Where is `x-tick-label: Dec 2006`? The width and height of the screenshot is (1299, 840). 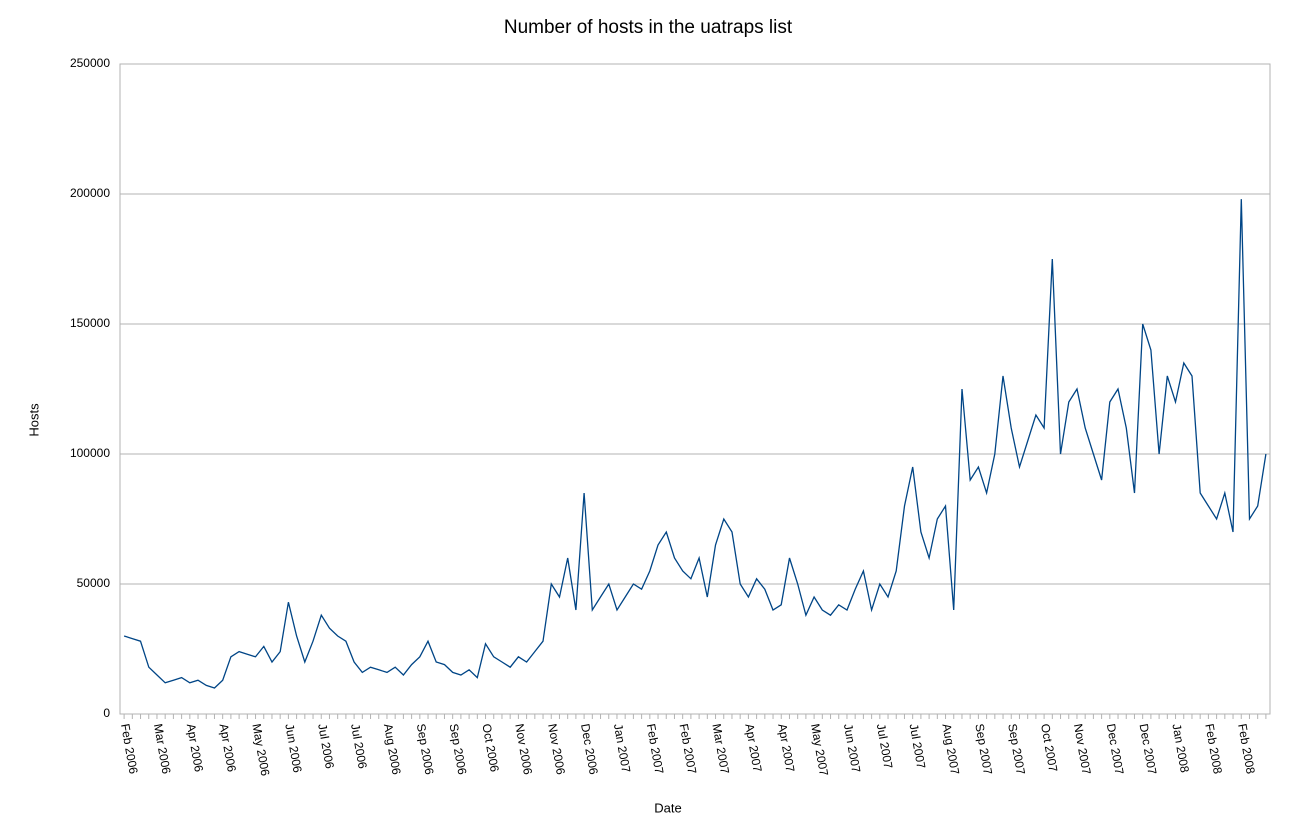 x-tick-label: Dec 2006 is located at coordinates (589, 749).